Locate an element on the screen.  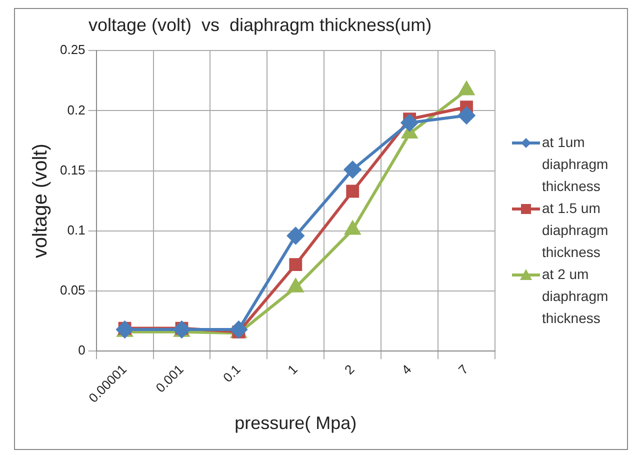
y-tick-label: 0.2 is located at coordinates (76, 110).